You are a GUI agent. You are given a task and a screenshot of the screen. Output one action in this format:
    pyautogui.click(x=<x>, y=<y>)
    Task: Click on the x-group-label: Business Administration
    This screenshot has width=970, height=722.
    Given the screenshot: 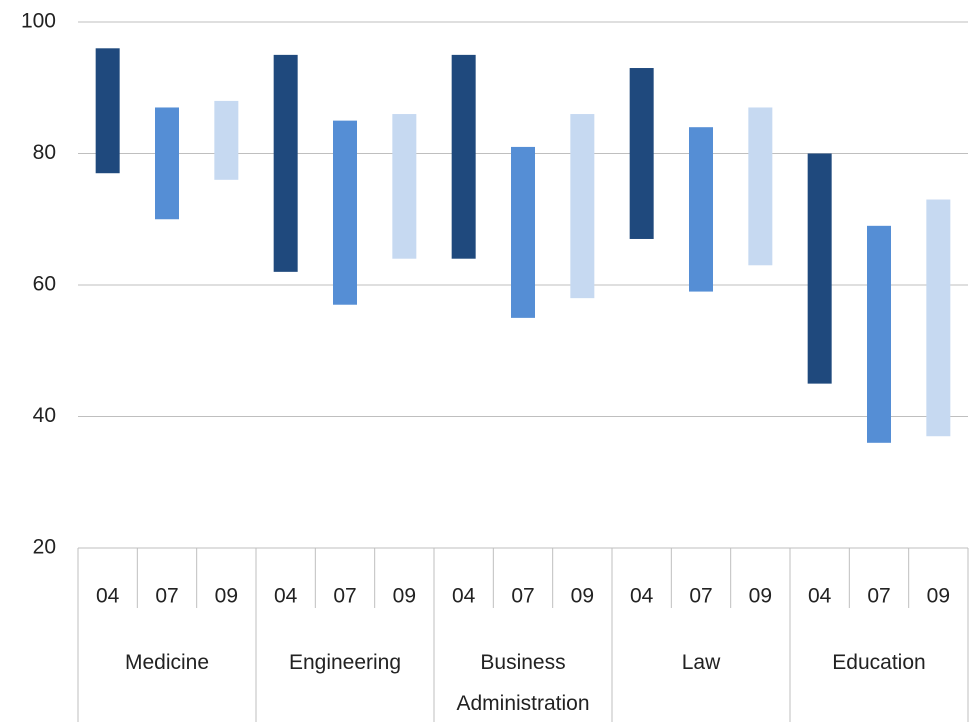 What is the action you would take?
    pyautogui.click(x=523, y=683)
    